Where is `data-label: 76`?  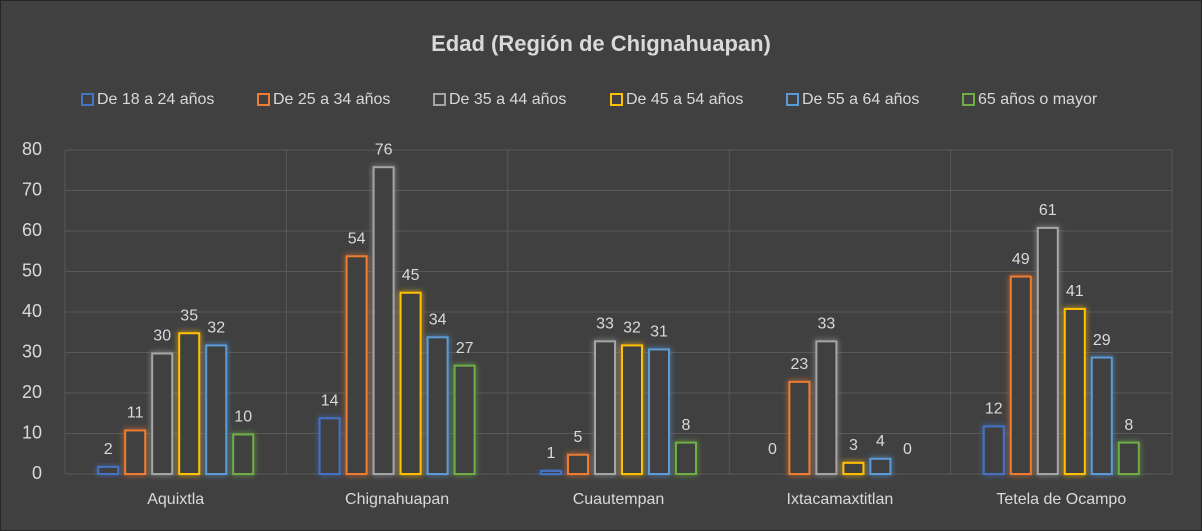 data-label: 76 is located at coordinates (384, 149).